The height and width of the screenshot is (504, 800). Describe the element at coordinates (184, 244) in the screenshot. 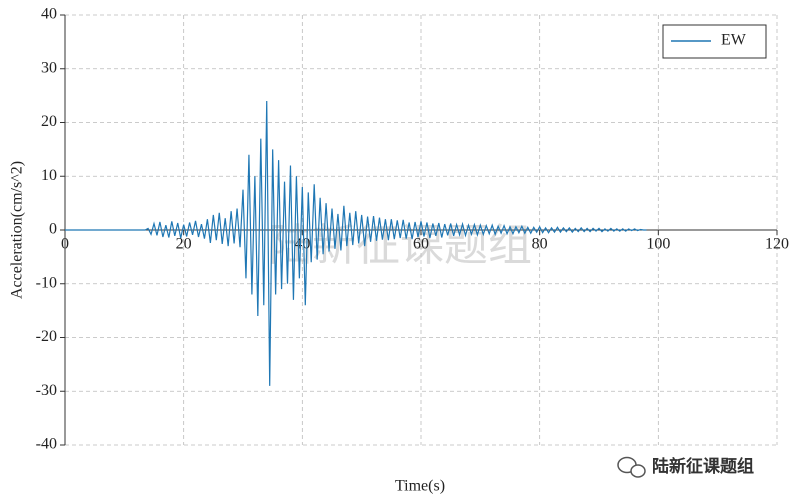

I see `x-tick-label: 20` at that location.